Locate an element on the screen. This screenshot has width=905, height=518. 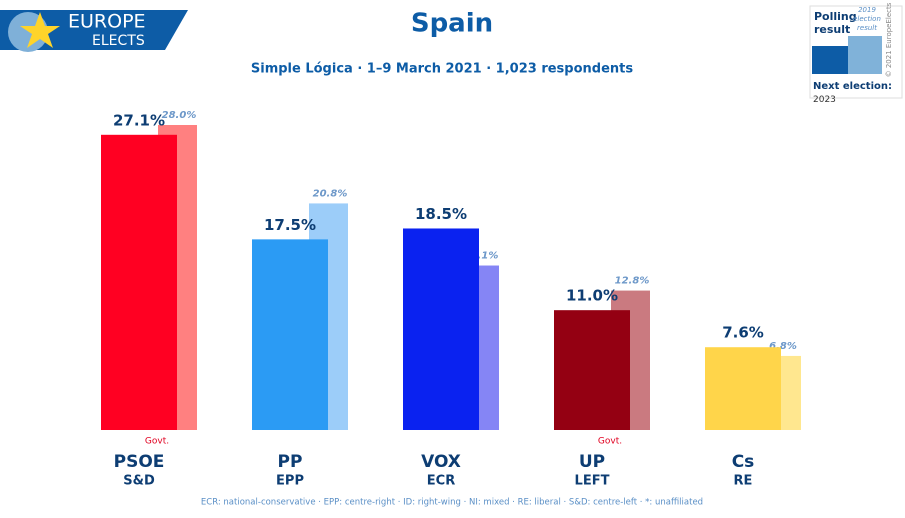
legend-box is located at coordinates (856, 52).